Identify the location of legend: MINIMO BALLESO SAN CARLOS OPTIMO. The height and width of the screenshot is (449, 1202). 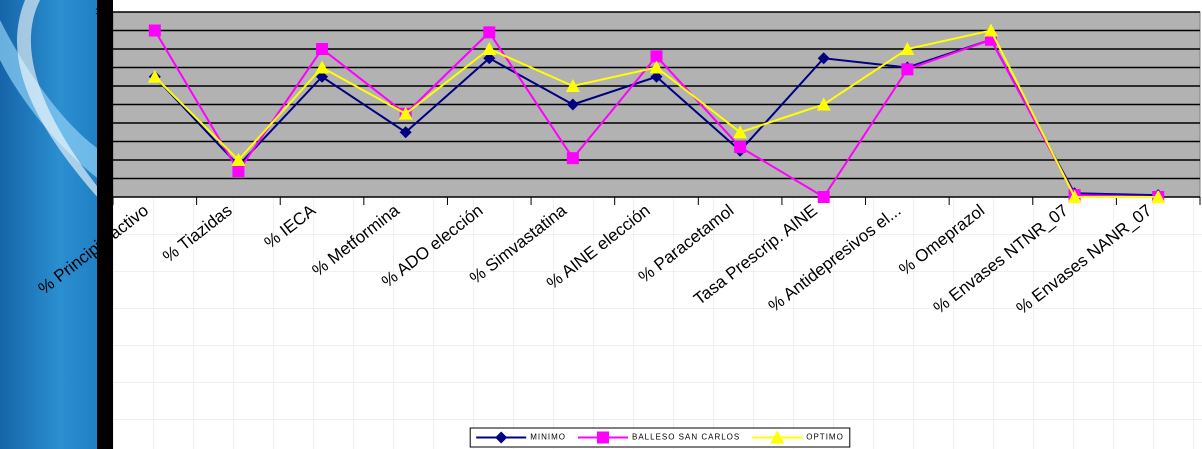
(660, 437).